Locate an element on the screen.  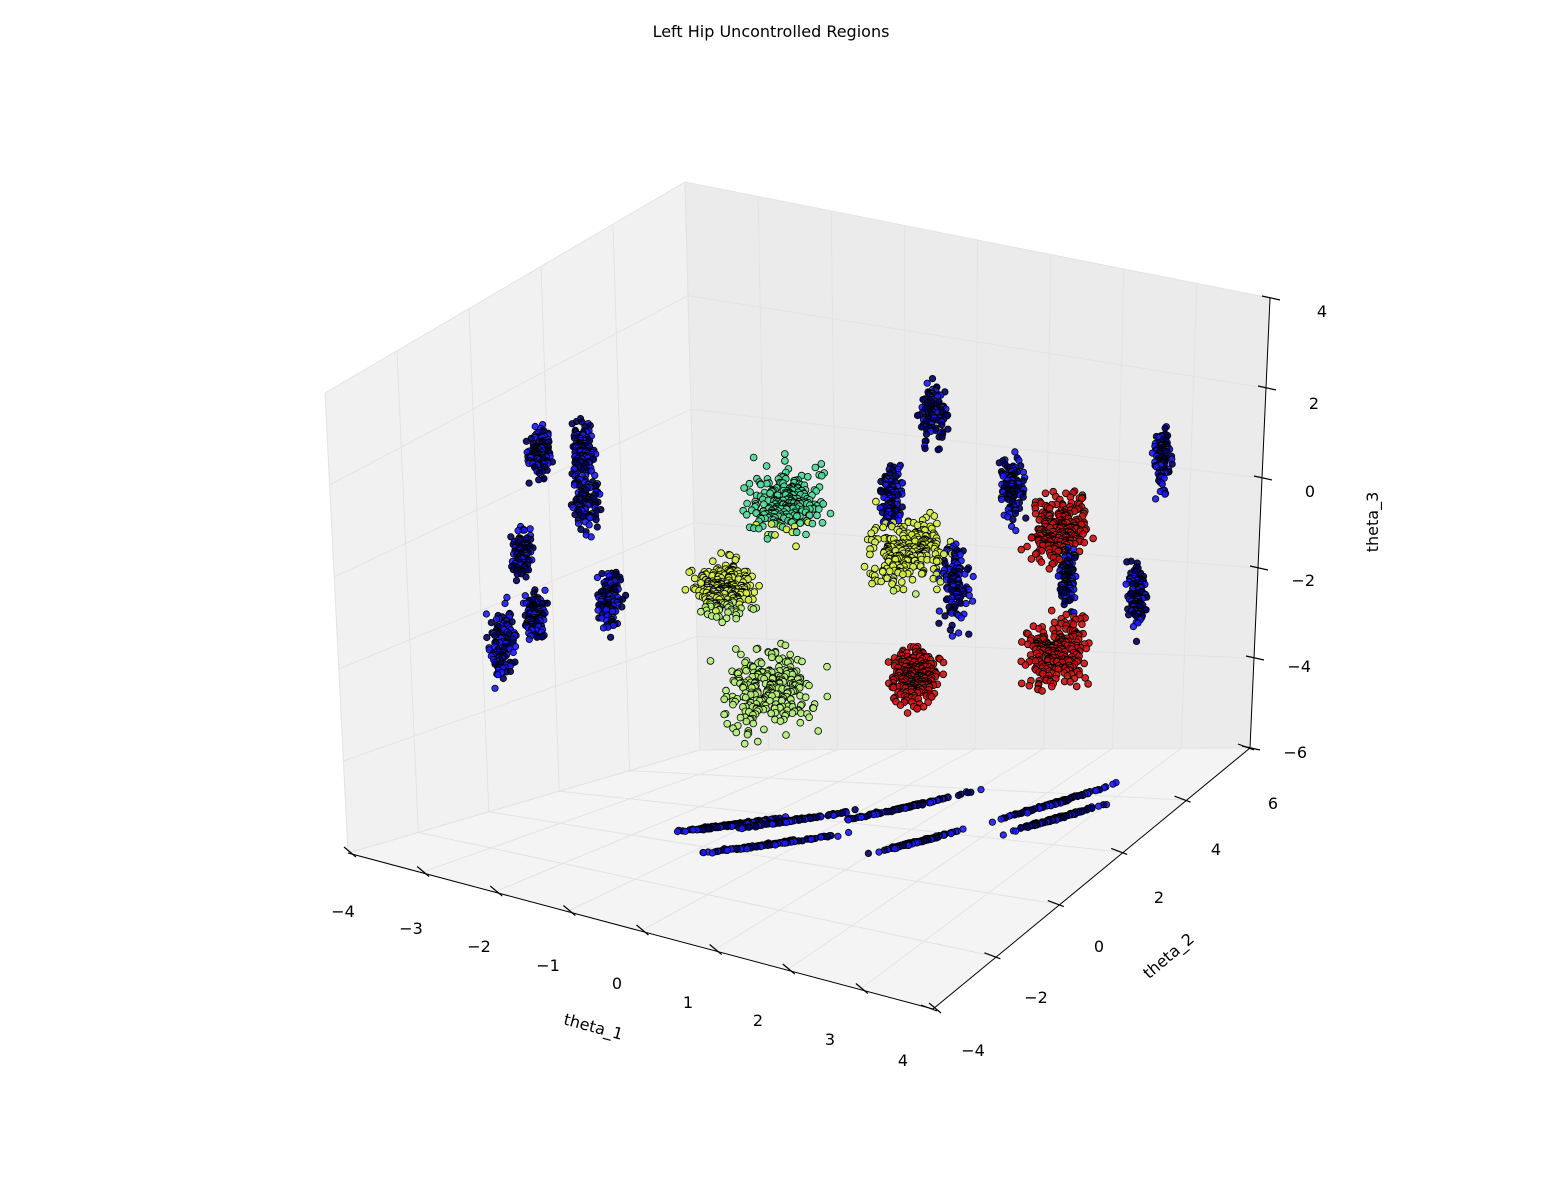
theta1-axis-line is located at coordinates (640, 931).